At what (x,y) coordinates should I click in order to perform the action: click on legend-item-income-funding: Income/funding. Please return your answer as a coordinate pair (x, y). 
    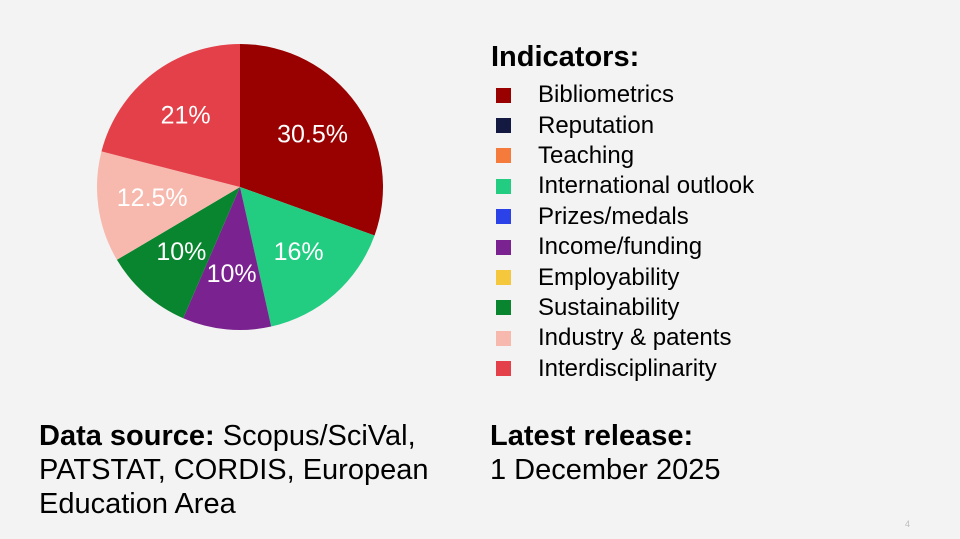
    Looking at the image, I should click on (622, 247).